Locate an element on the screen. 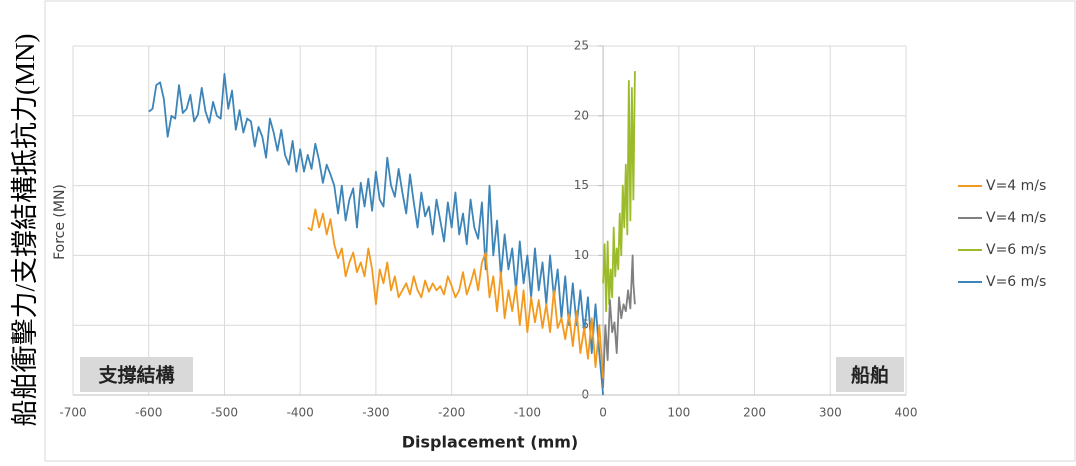 The image size is (1076, 466). x-tick-label: 100 is located at coordinates (678, 413).